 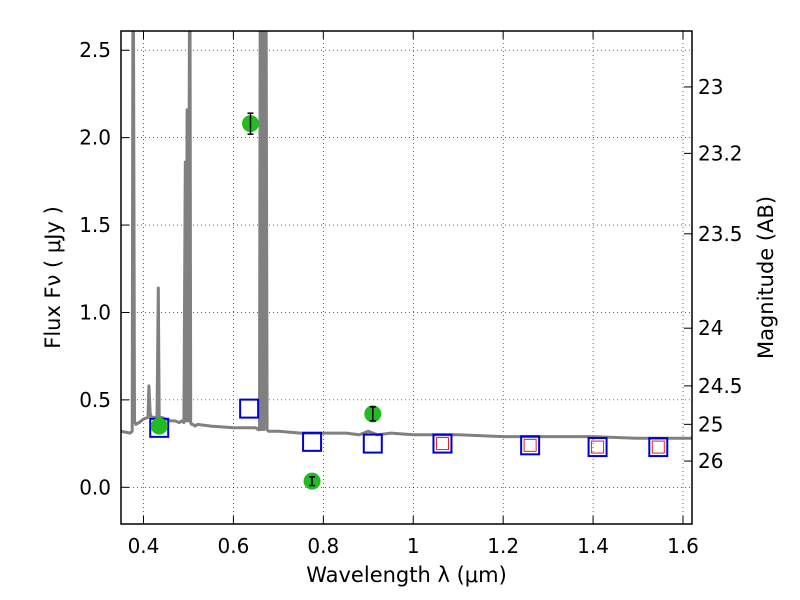 What do you see at coordinates (95, 400) in the screenshot?
I see `y-tick-label: 0.5` at bounding box center [95, 400].